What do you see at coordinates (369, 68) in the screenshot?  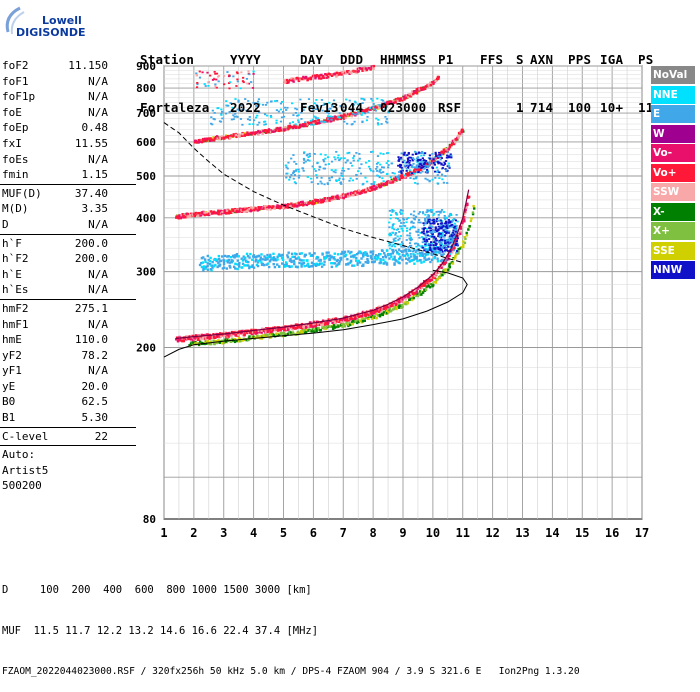 I see `hop4-mark` at bounding box center [369, 68].